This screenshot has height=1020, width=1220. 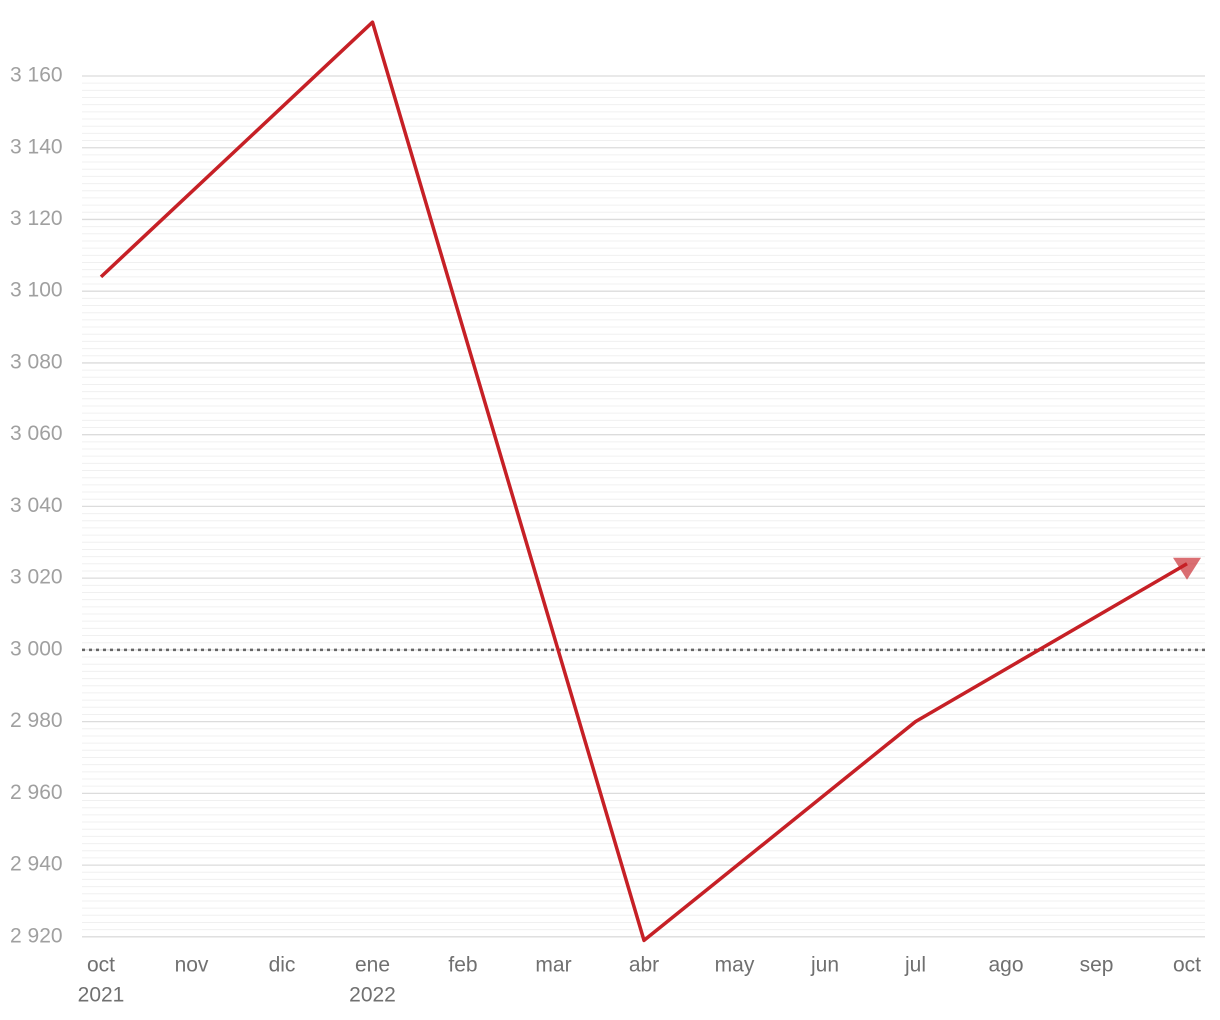 I want to click on y-tick-label: 3 060, so click(x=36, y=433).